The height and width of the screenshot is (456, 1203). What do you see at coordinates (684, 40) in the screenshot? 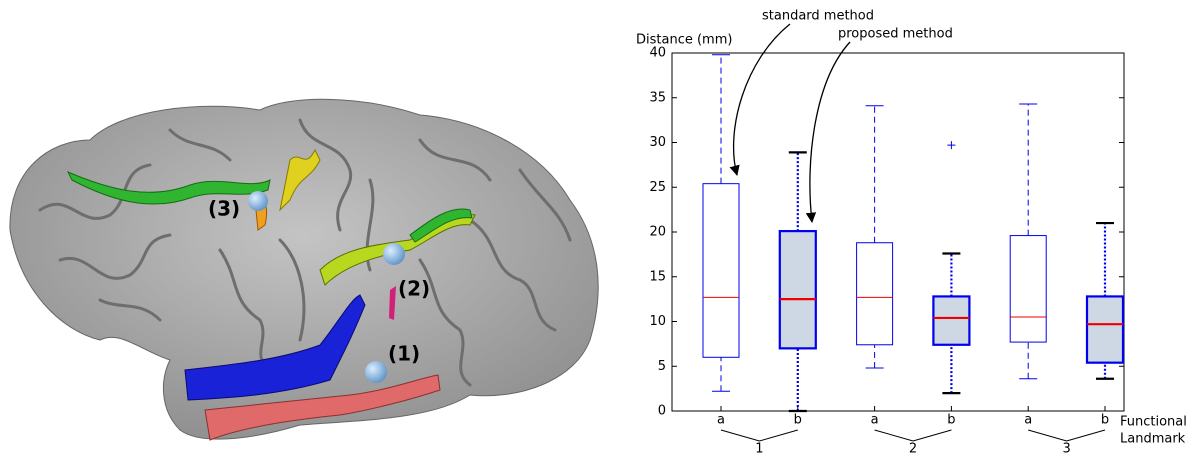
I see `y-axis-label: Distance (mm)` at bounding box center [684, 40].